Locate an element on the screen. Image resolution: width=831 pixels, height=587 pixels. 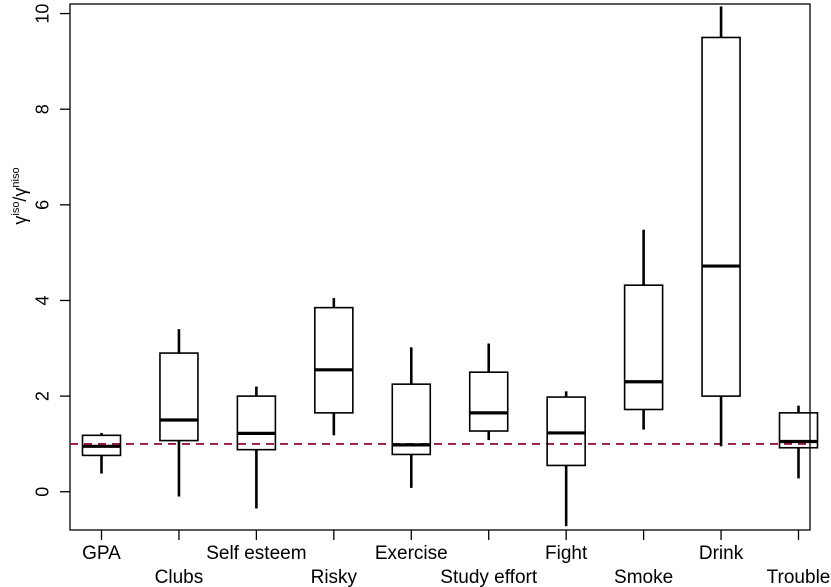
x-category-label: Study effort is located at coordinates (489, 577).